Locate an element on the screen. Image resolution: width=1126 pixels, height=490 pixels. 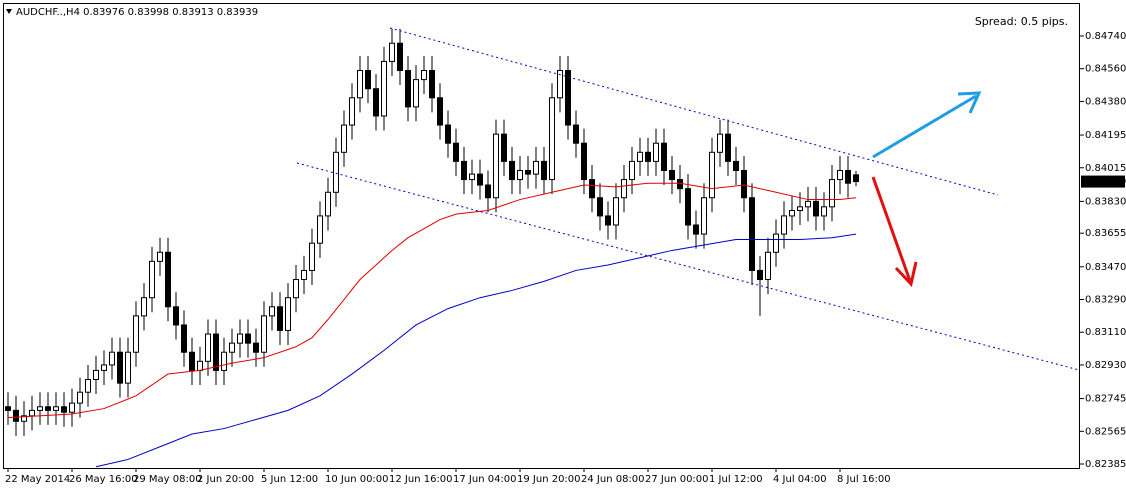
y-tick-label: 0.84195 is located at coordinates (1105, 135).